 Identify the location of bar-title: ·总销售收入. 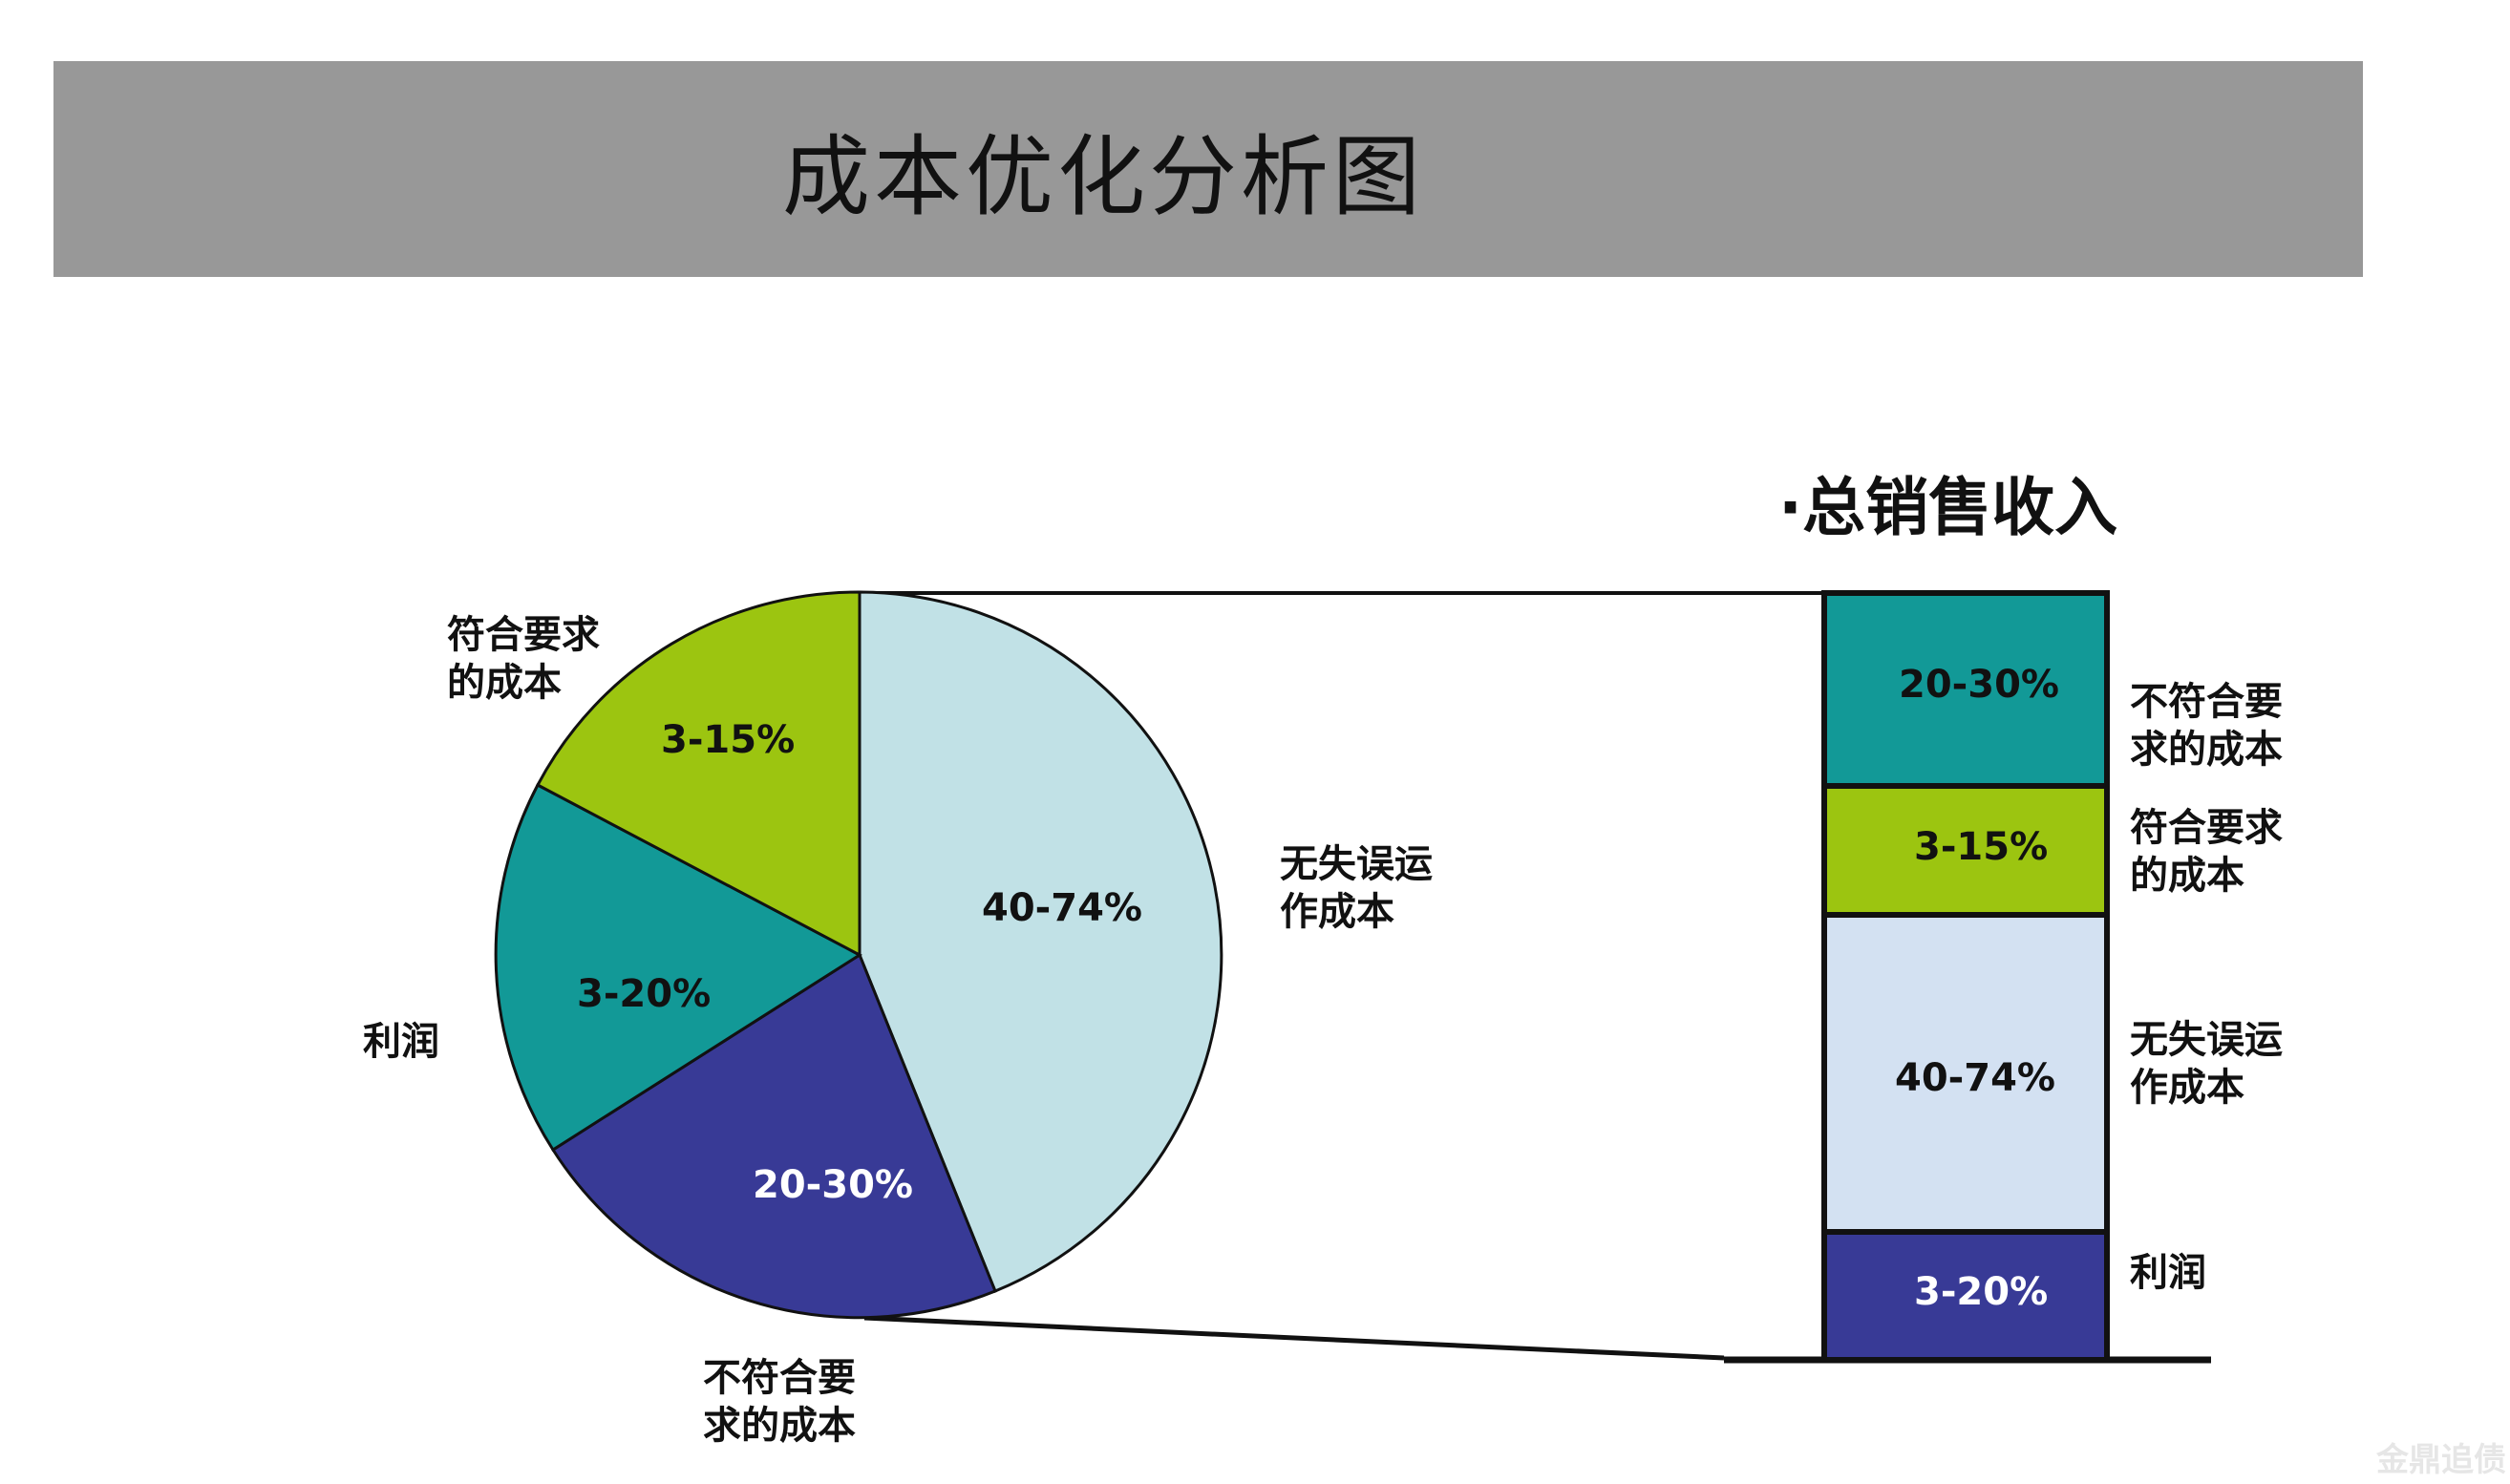
(1948, 508).